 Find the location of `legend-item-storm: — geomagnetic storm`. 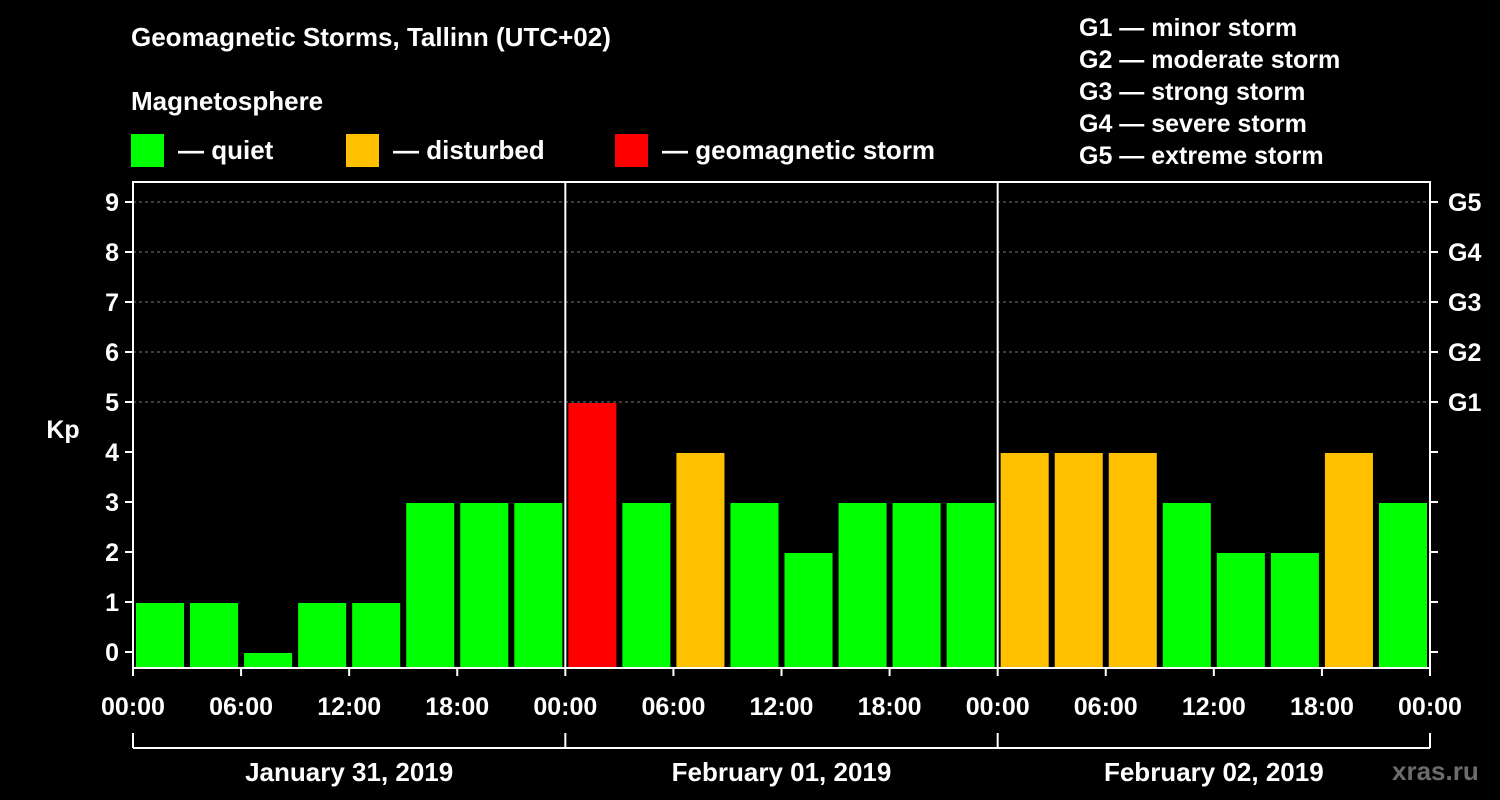

legend-item-storm: — geomagnetic storm is located at coordinates (775, 150).